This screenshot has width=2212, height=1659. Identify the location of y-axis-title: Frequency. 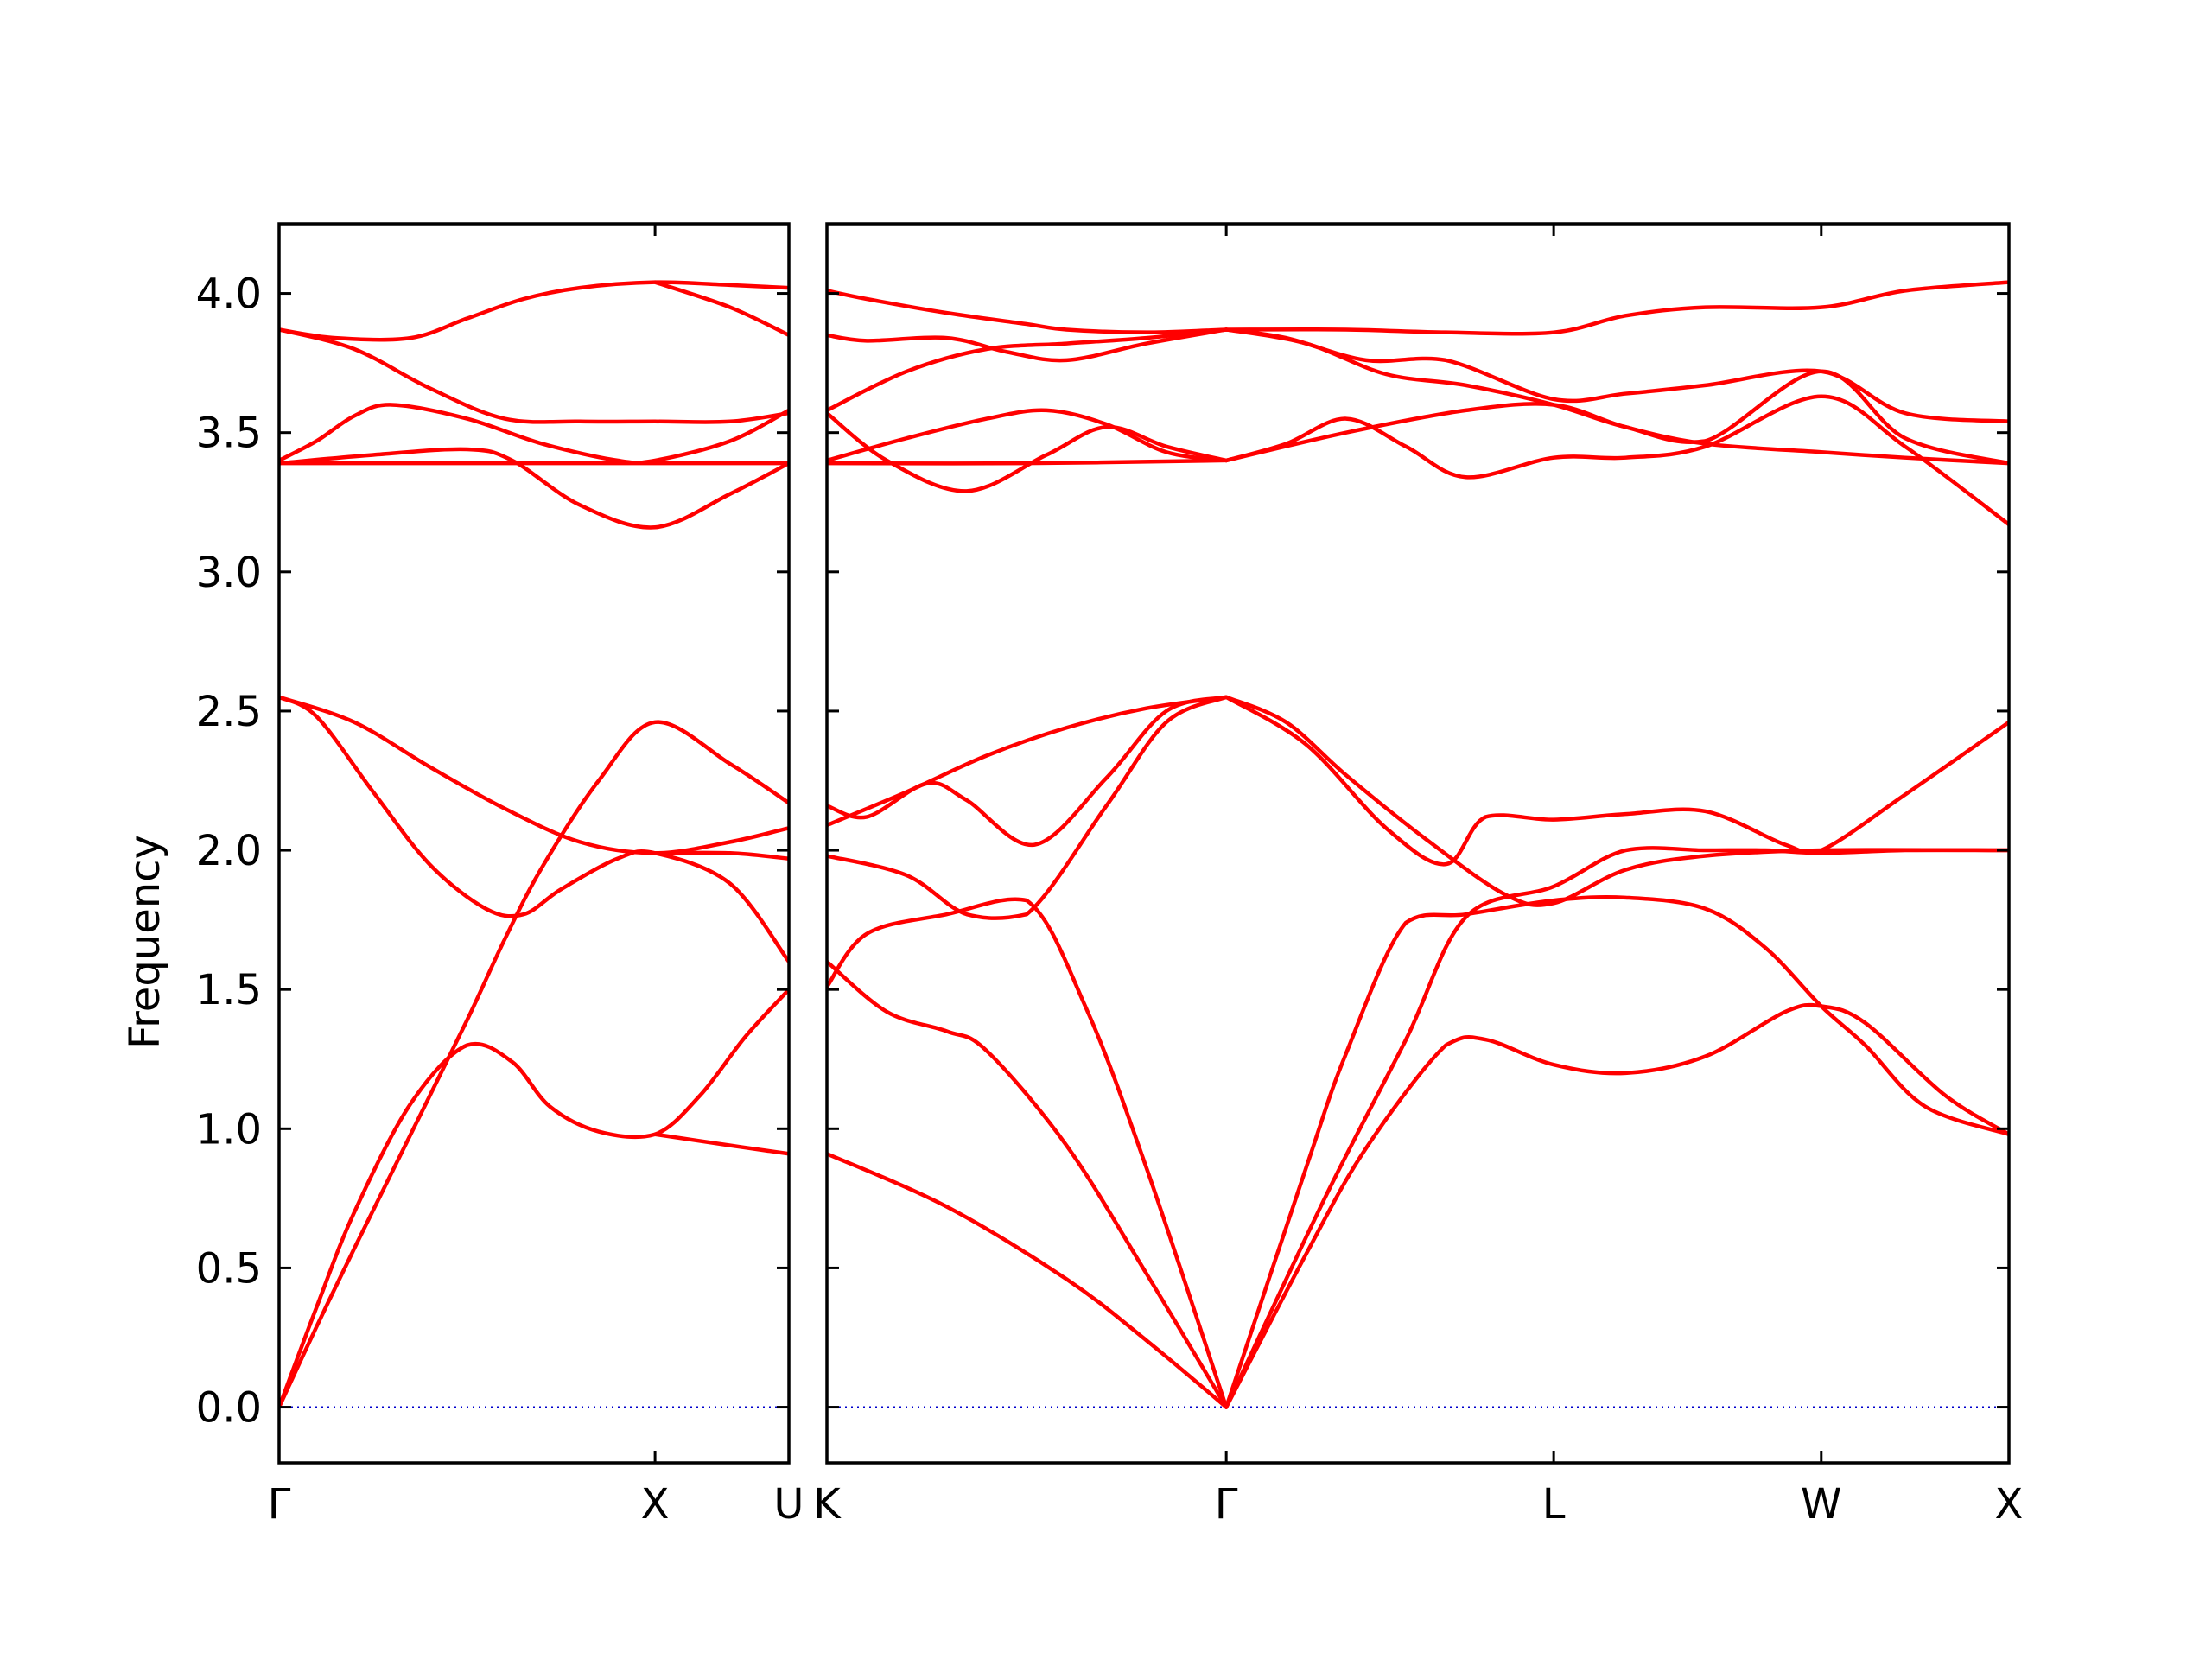
(145, 942).